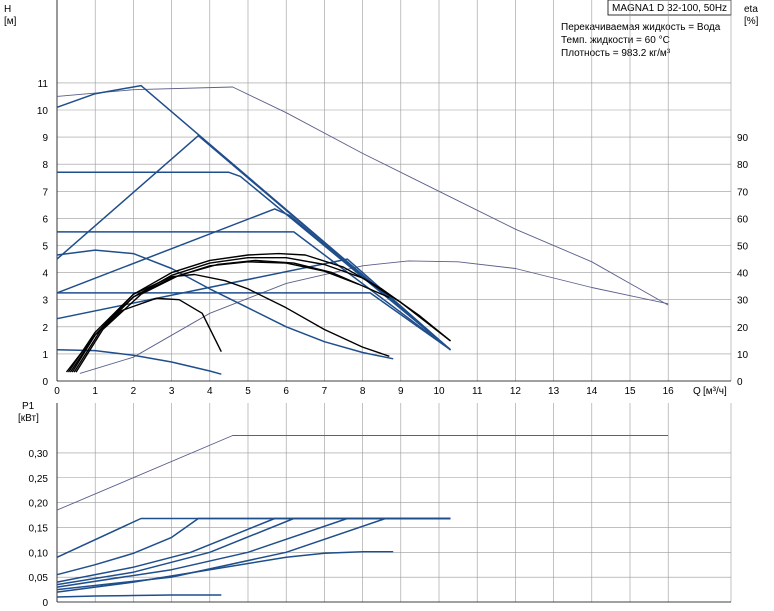  Describe the element at coordinates (39, 528) in the screenshot. I see `power-tick-3: 0,15` at that location.